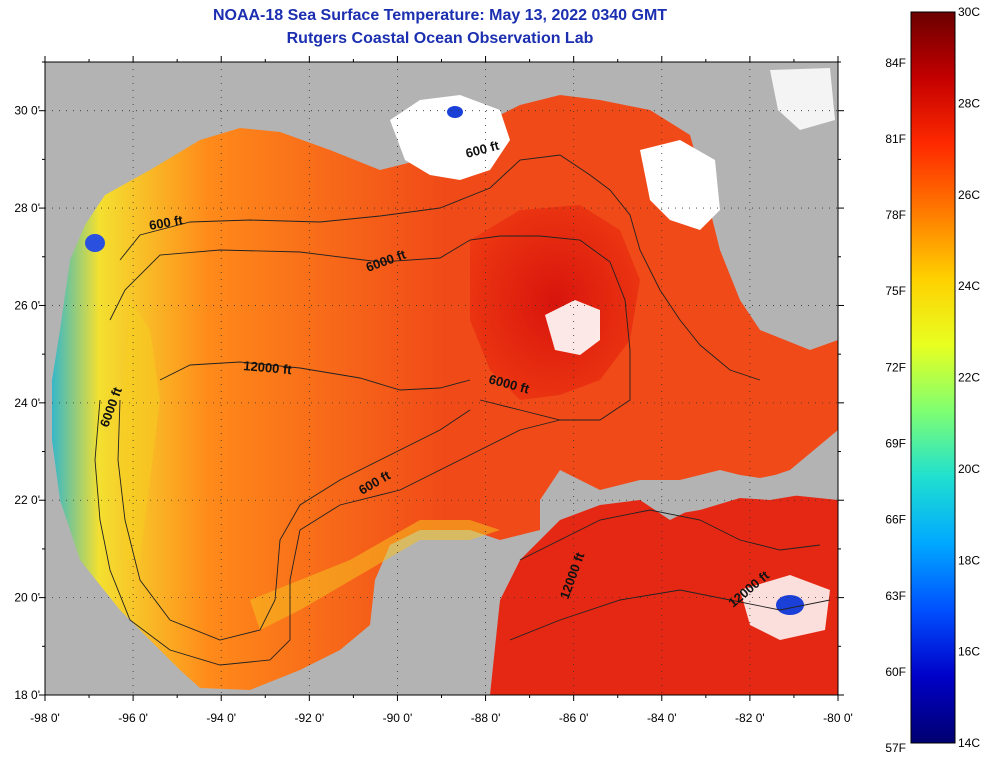 The image size is (992, 761). I want to click on colorbar-celsius-label: 18C, so click(969, 560).